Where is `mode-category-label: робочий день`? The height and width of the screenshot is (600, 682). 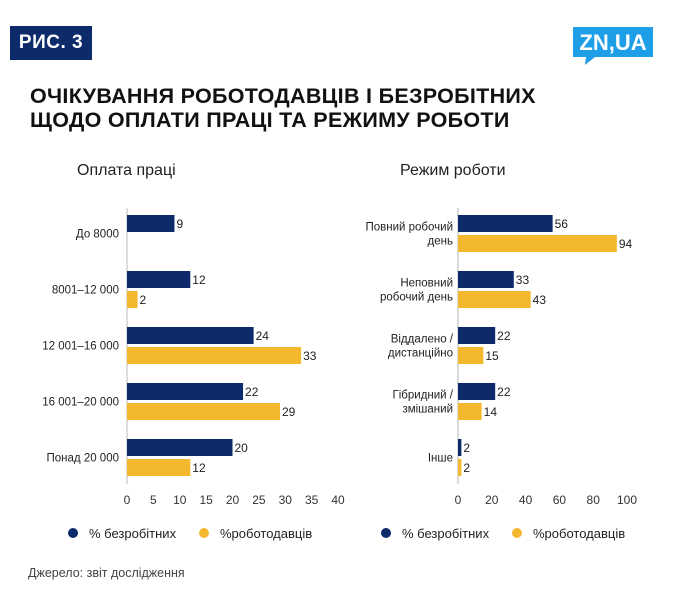
mode-category-label: робочий день is located at coordinates (416, 298).